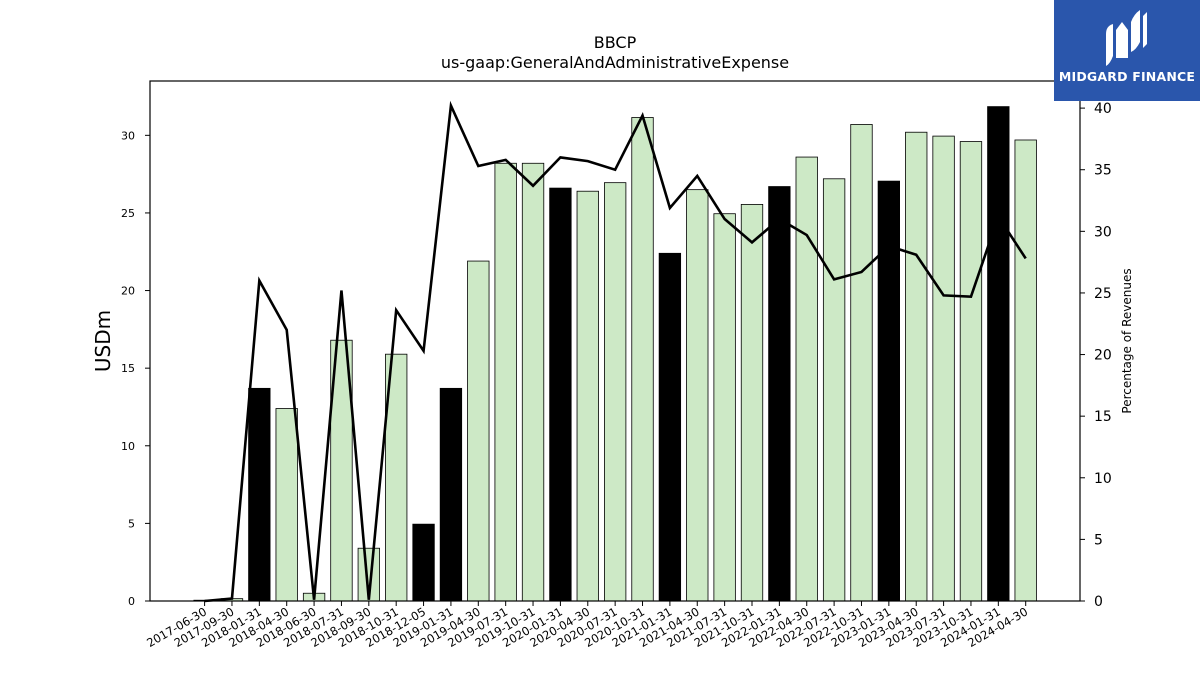 This screenshot has width=1200, height=675. I want to click on y-tick-label: 15, so click(128, 368).